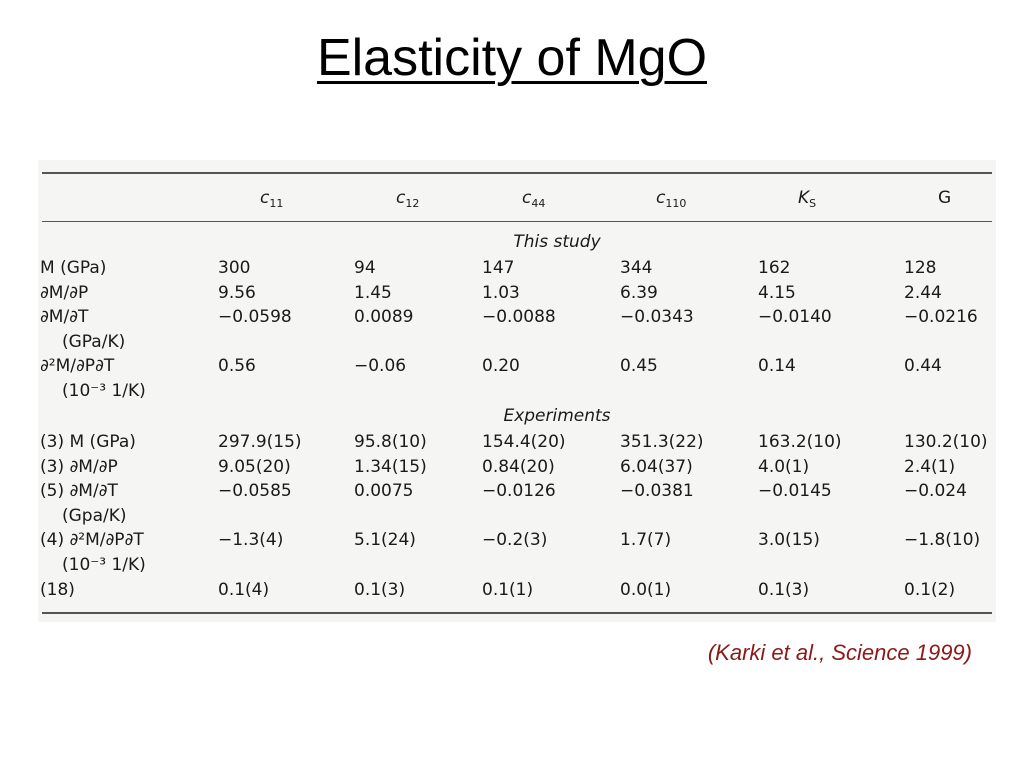 This screenshot has width=1024, height=768. Describe the element at coordinates (639, 366) in the screenshot. I see `table-cell: 0.45` at that location.